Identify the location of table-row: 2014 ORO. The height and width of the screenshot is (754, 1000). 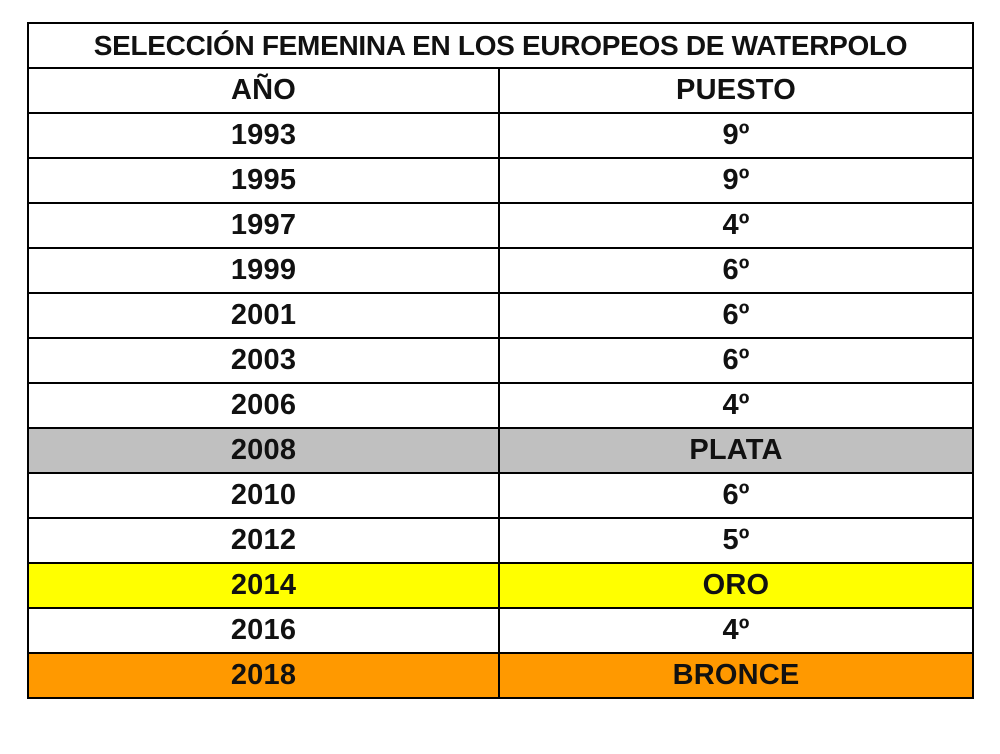
(500, 585).